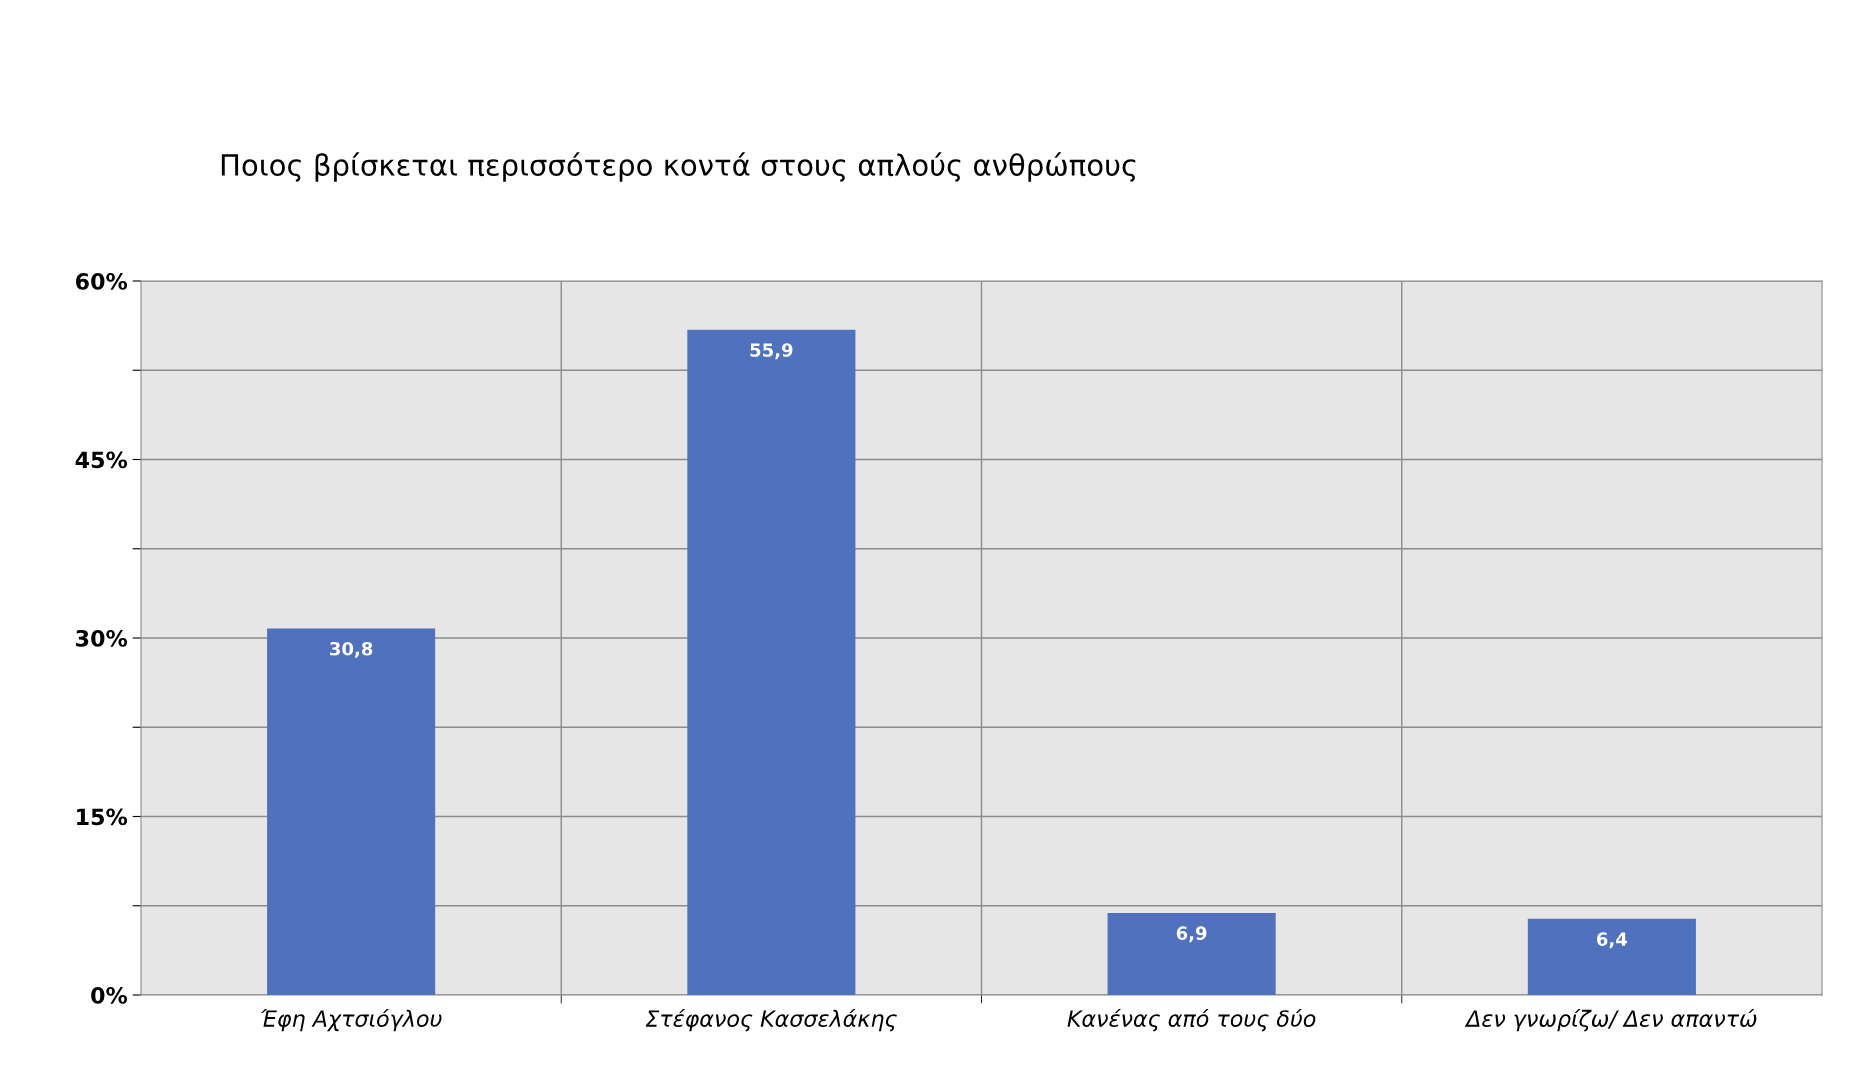  What do you see at coordinates (771, 351) in the screenshot?
I see `data-label: 55,9` at bounding box center [771, 351].